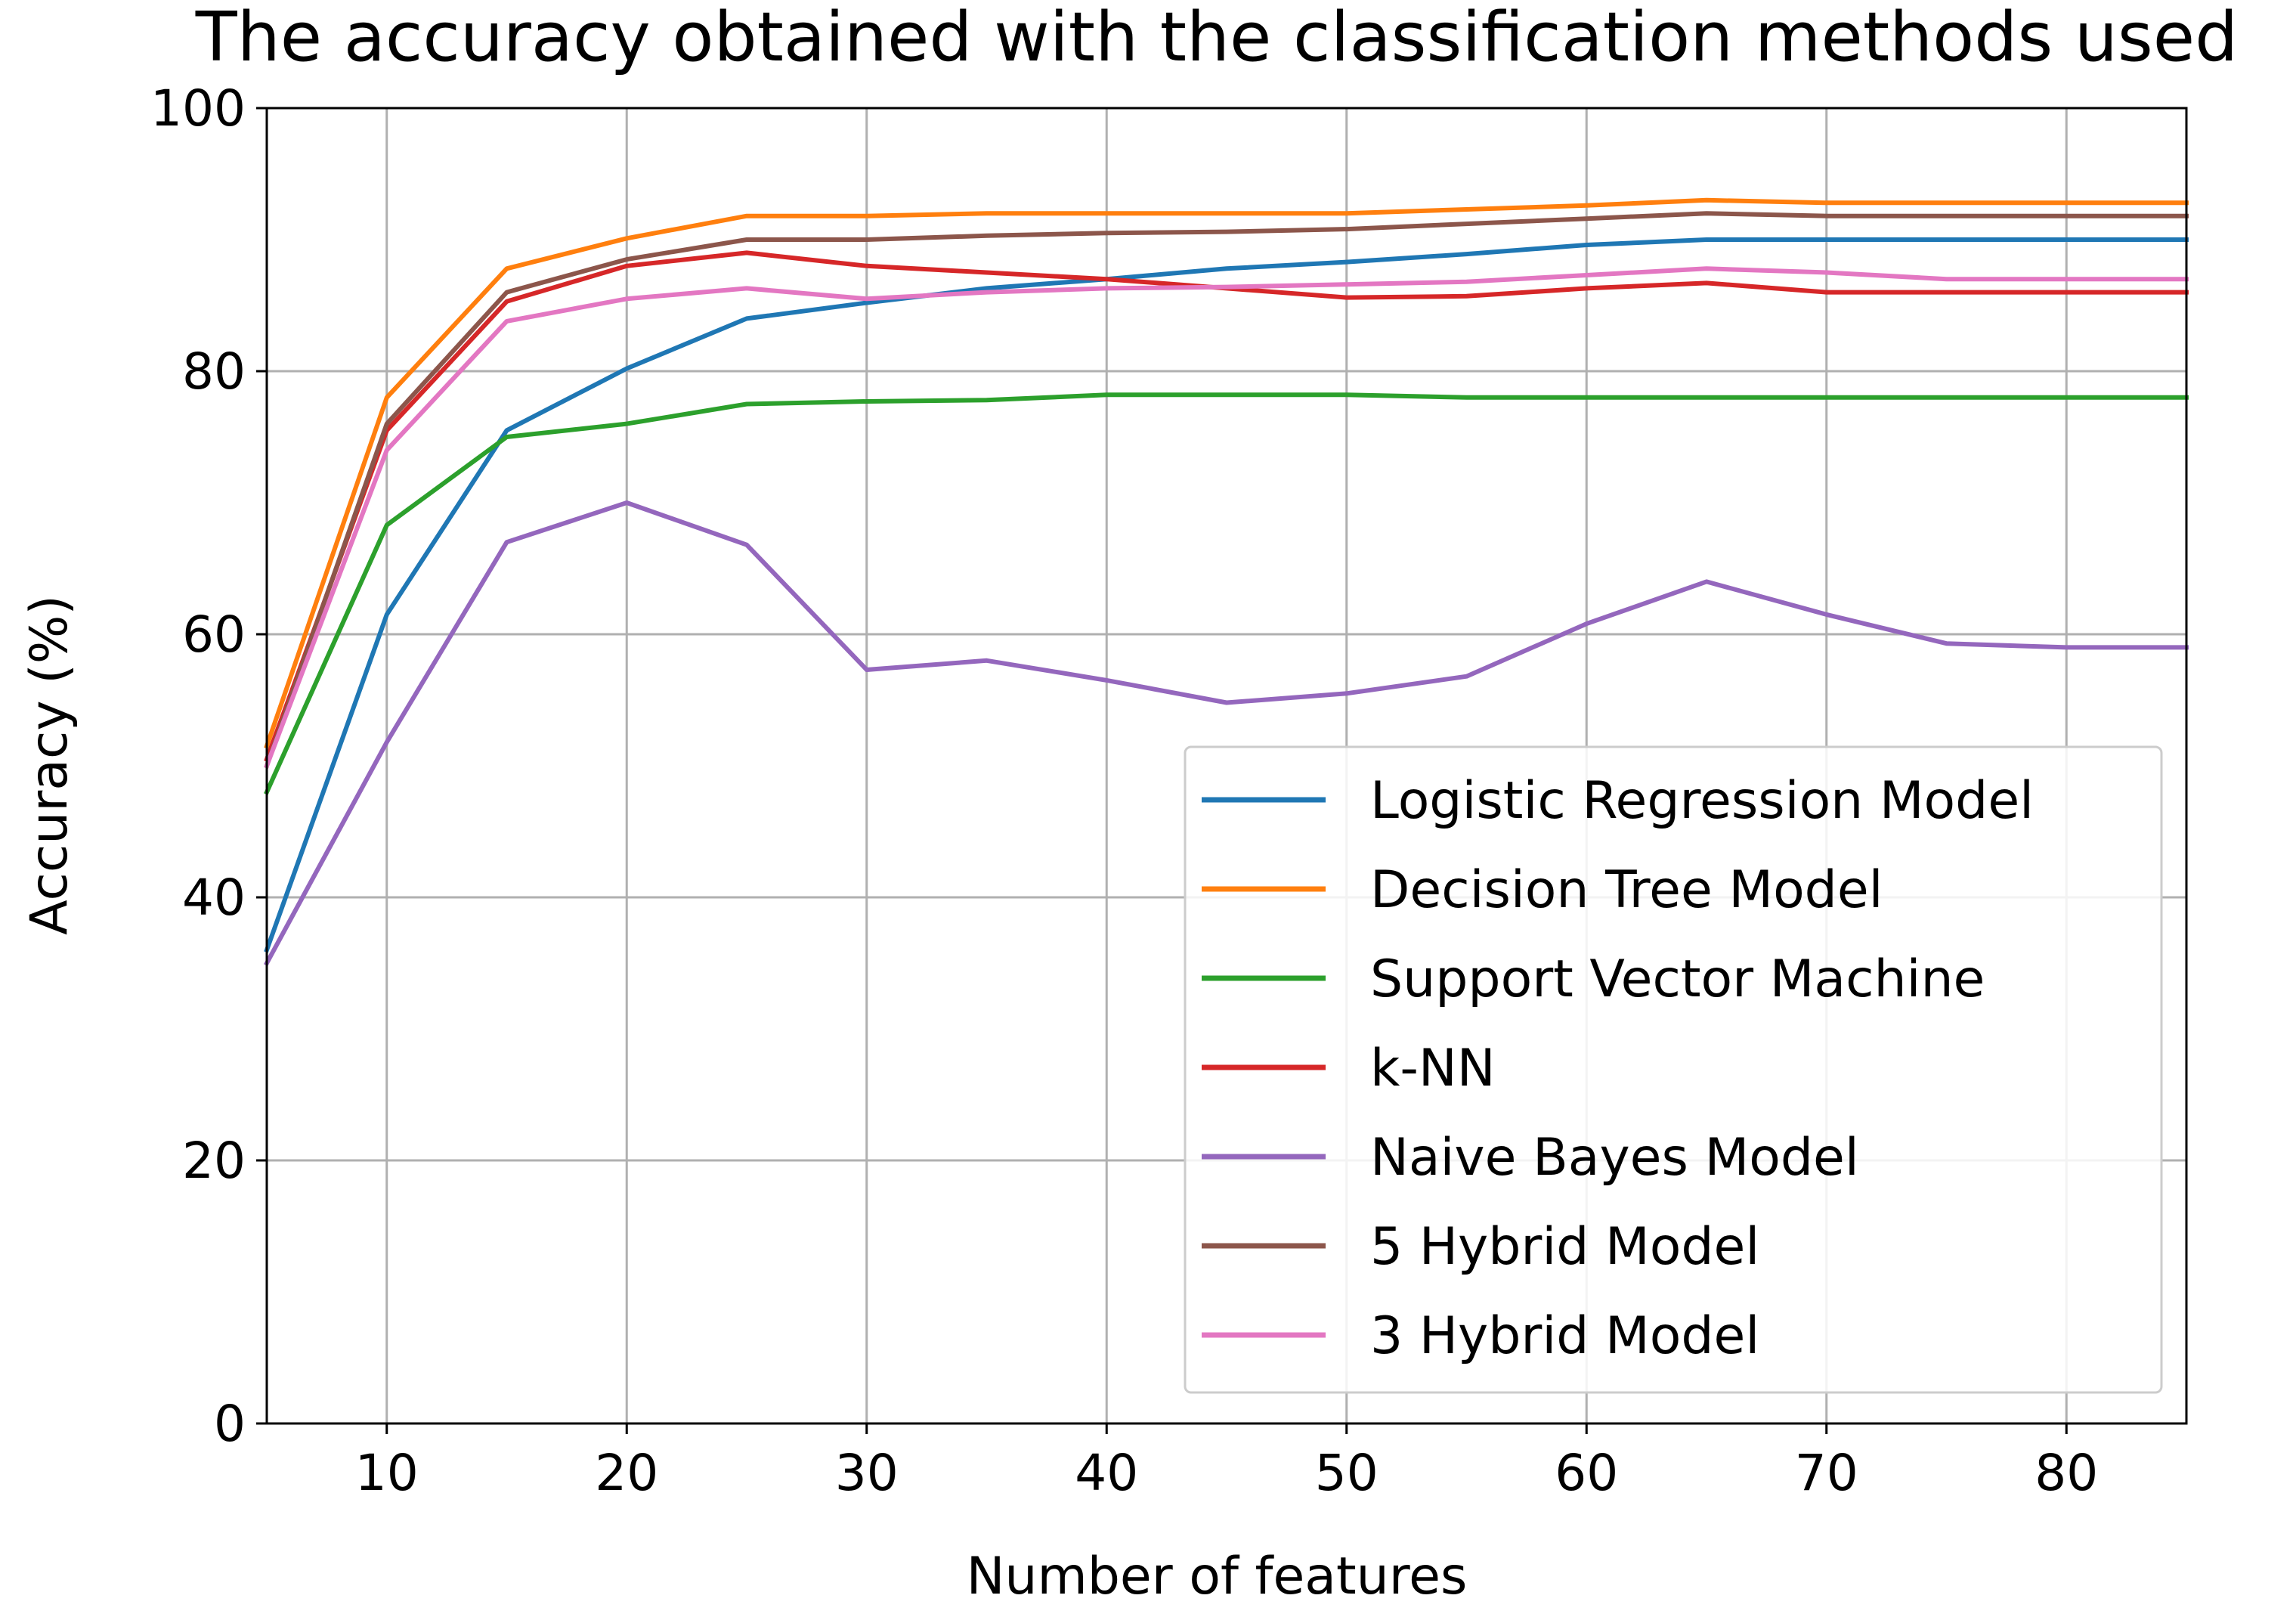  I want to click on legend-label: Naive Bayes Model, so click(1614, 1158).